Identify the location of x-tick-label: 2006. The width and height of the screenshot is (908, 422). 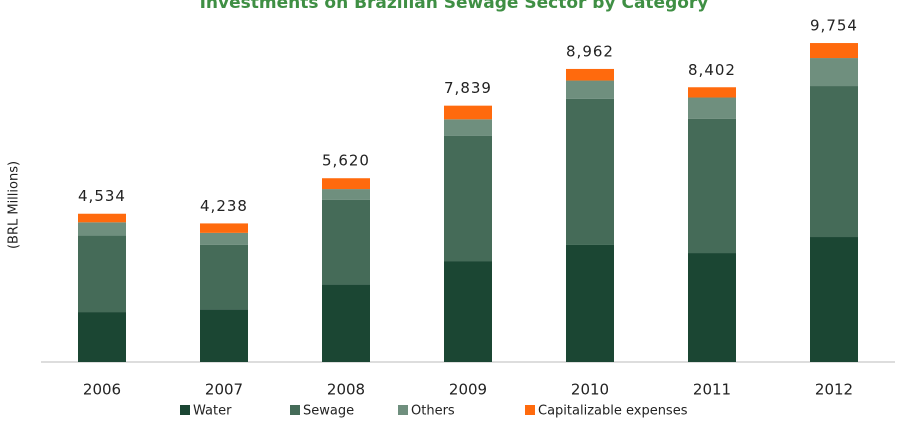
(102, 390).